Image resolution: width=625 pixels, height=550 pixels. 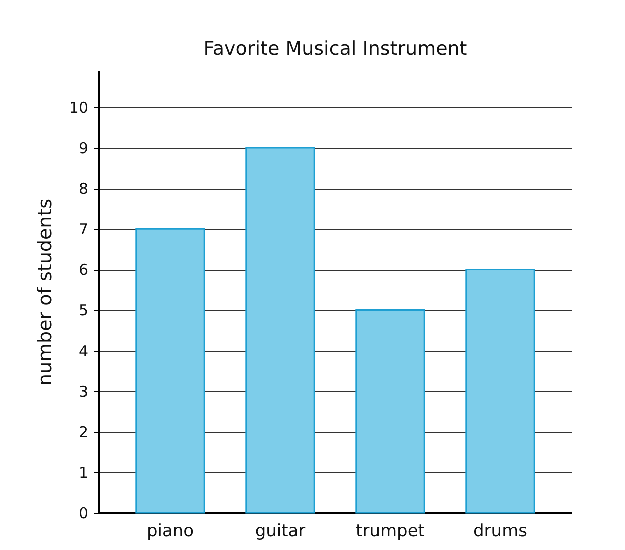 I want to click on chart-title: Favorite Musical Instrument, so click(x=336, y=49).